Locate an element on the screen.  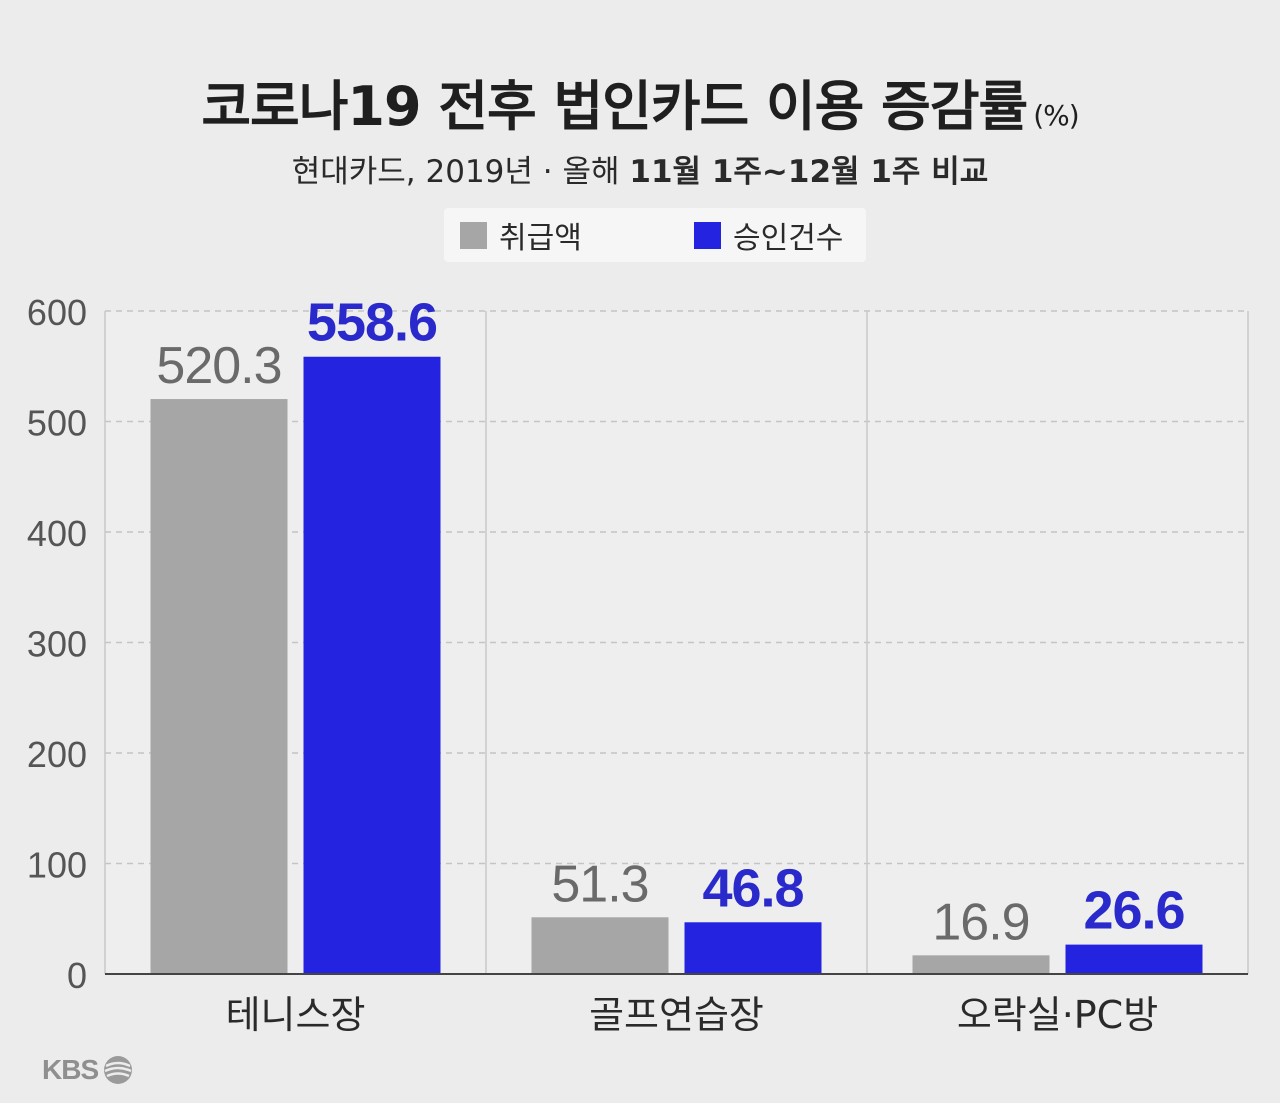
data-label-amount: 520.3 is located at coordinates (218, 366).